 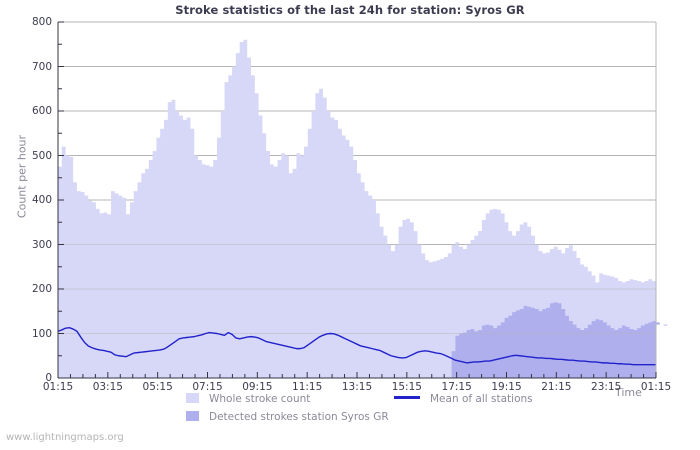 I want to click on y-tick-label-200: 200, so click(x=41, y=289).